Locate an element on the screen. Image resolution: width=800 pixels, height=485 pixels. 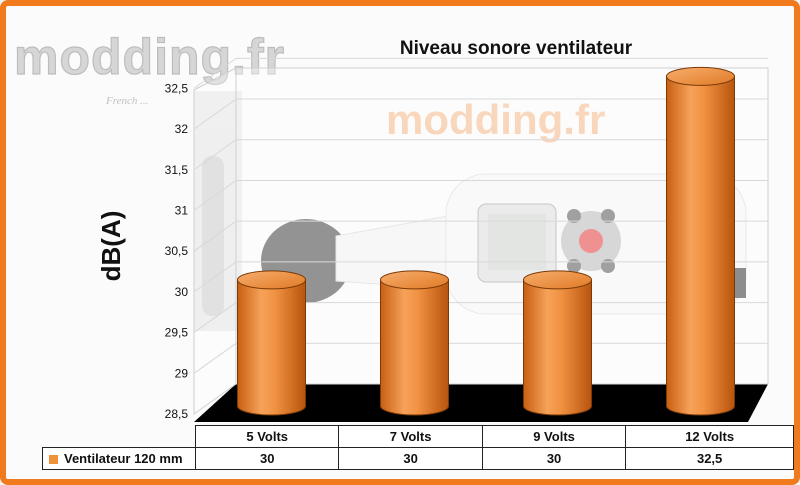
category-row: 5 Volts 7 Volts 9 Volts 12 Volts is located at coordinates (418, 436).